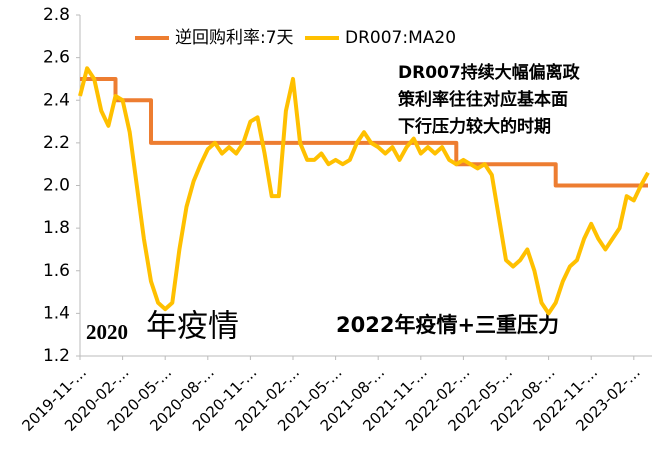 The image size is (662, 467). What do you see at coordinates (483, 99) in the screenshot?
I see `annotation-line: 策利率往往对应基本面` at bounding box center [483, 99].